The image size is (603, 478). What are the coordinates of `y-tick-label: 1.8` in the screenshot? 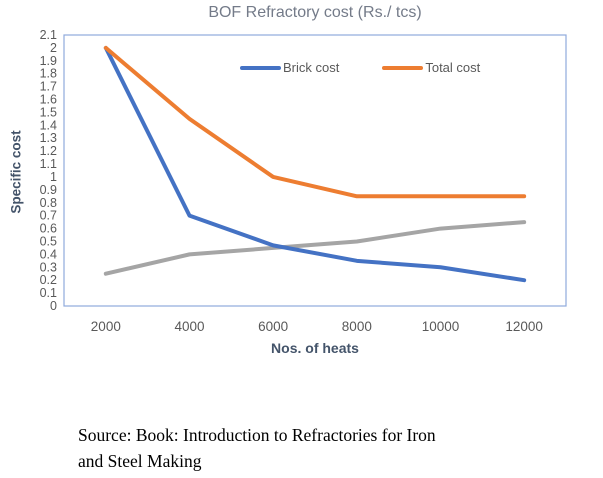 It's located at (48, 74).